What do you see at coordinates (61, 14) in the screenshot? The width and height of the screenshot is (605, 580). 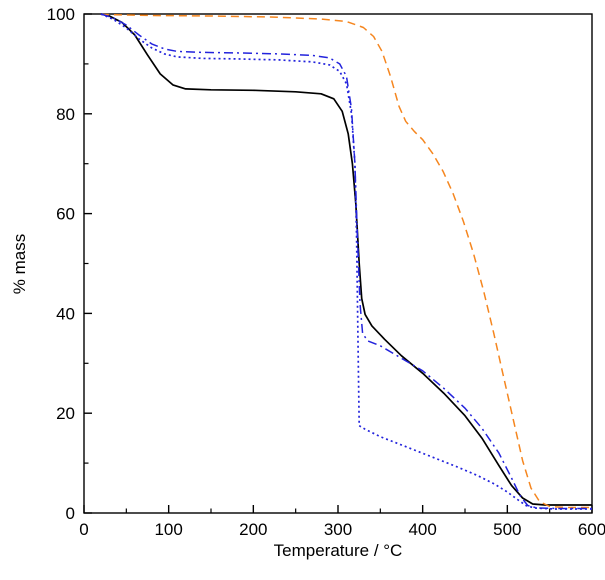 I see `y-tick-label: 100` at bounding box center [61, 14].